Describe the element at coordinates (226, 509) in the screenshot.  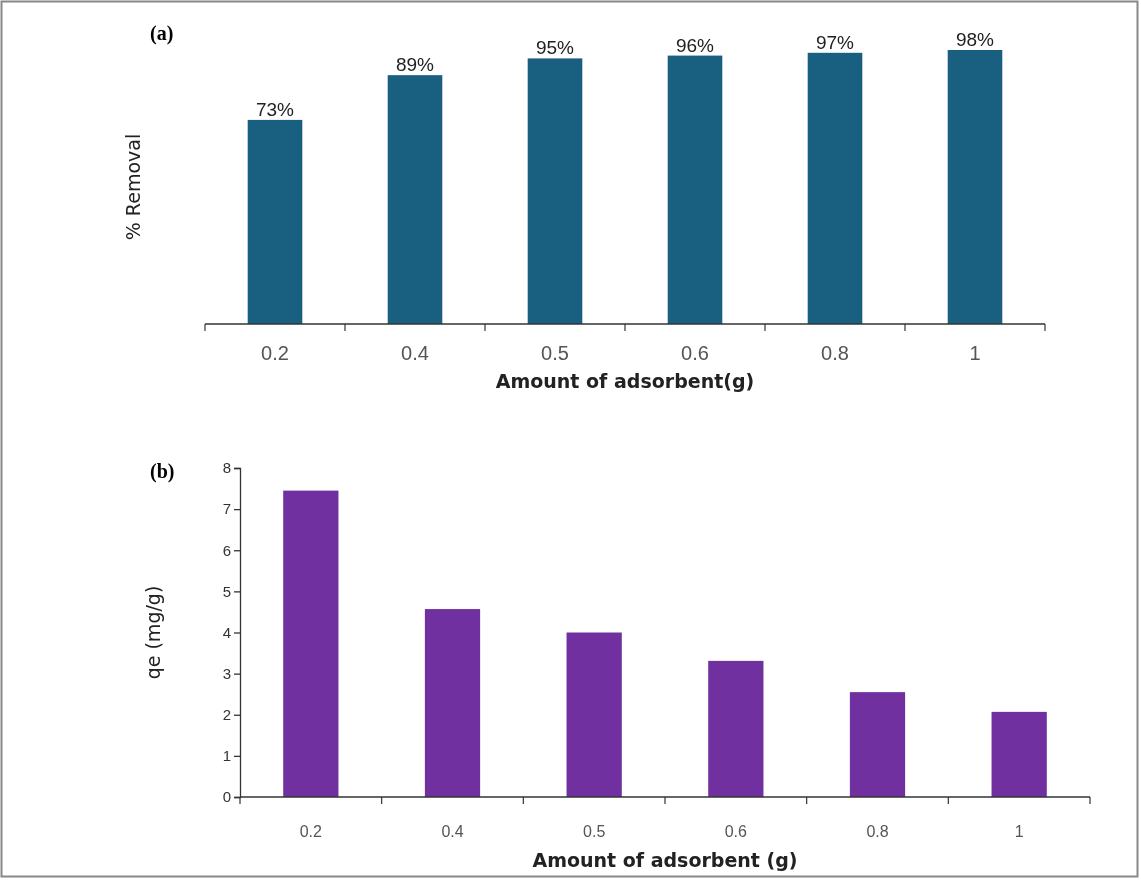
I see `y-tick-label: 7` at that location.